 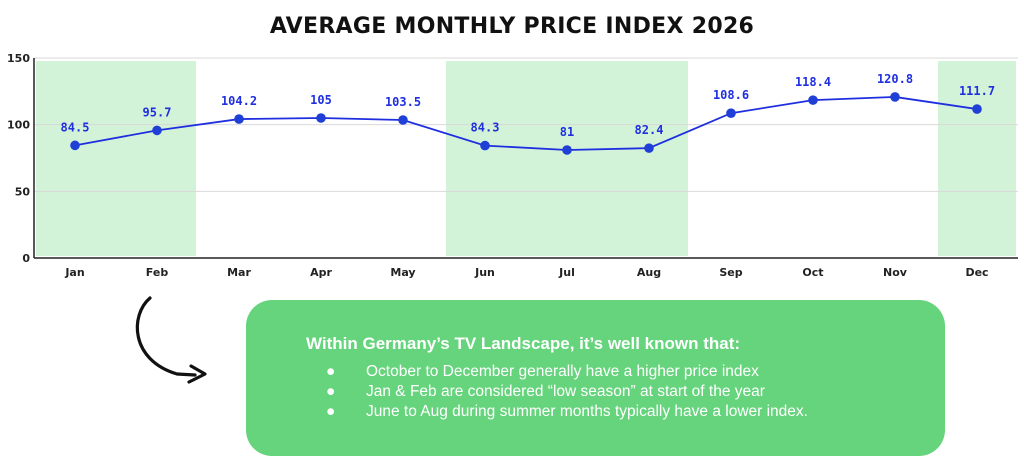 What do you see at coordinates (171, 340) in the screenshot?
I see `curved-arrow-icon` at bounding box center [171, 340].